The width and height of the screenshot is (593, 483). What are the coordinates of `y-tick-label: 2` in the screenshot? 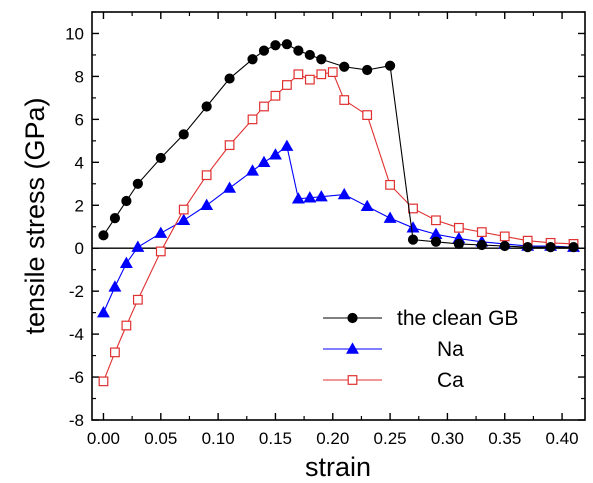 It's located at (79, 205).